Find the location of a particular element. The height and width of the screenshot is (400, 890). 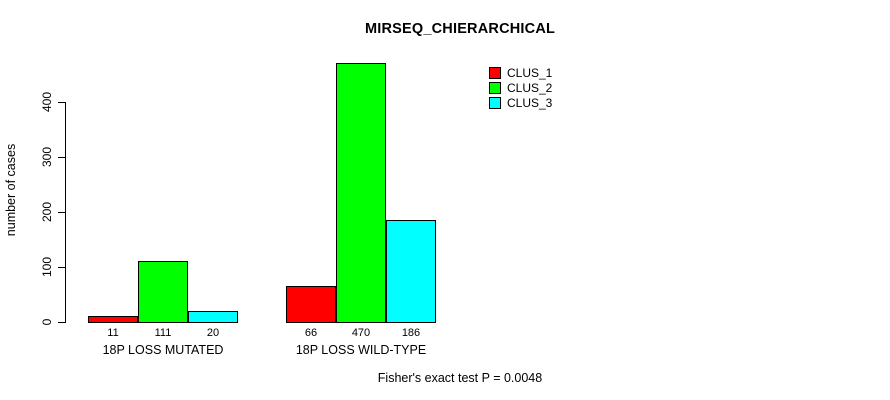

bar-value-label: 20 is located at coordinates (213, 333).